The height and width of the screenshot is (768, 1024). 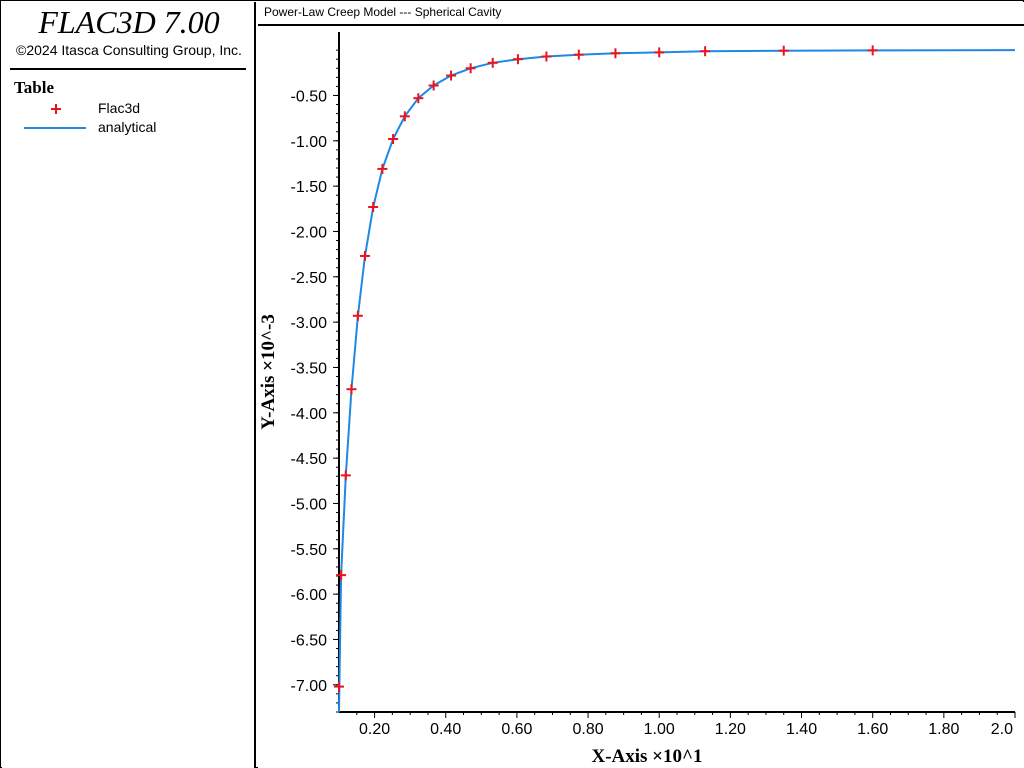 What do you see at coordinates (659, 729) in the screenshot?
I see `x-tick-label: 1.00` at bounding box center [659, 729].